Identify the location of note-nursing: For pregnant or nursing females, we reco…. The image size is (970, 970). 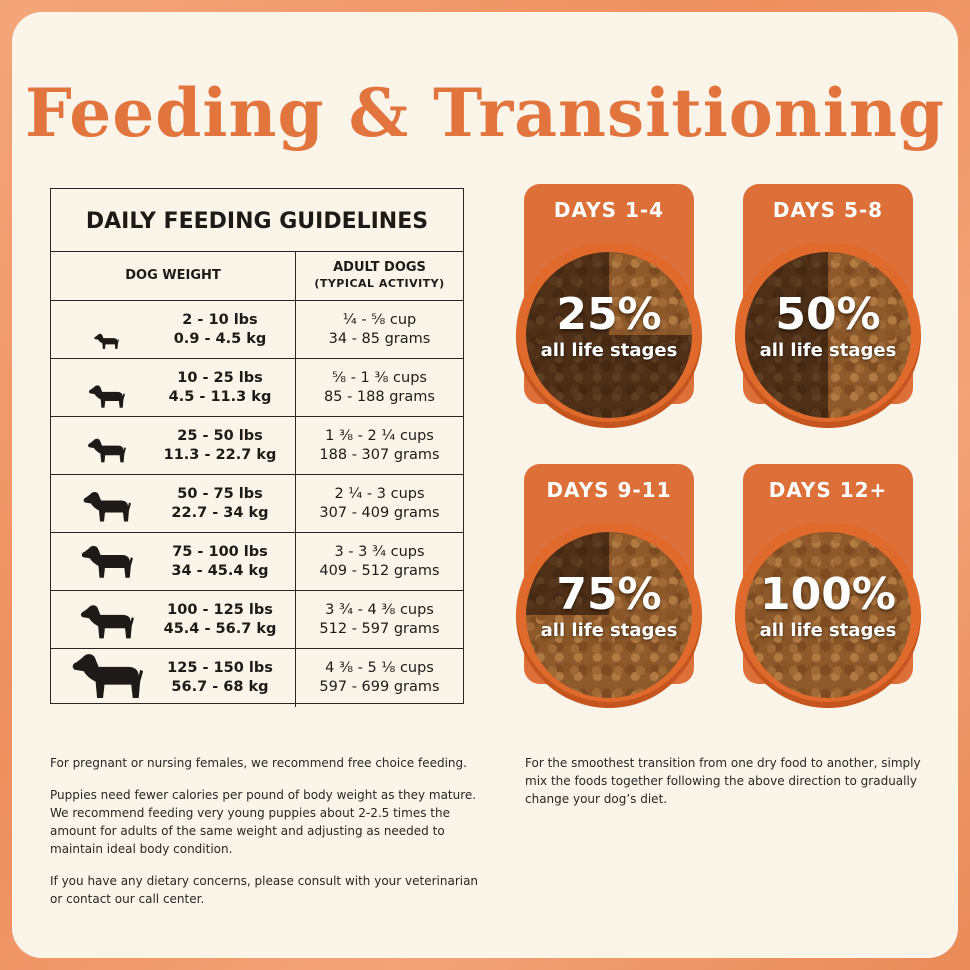
(258, 763).